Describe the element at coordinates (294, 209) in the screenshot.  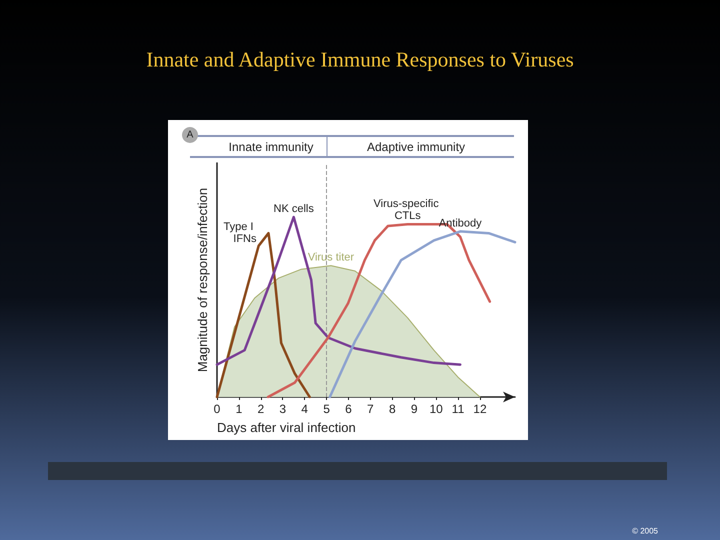
I see `series-label: NK cells` at that location.